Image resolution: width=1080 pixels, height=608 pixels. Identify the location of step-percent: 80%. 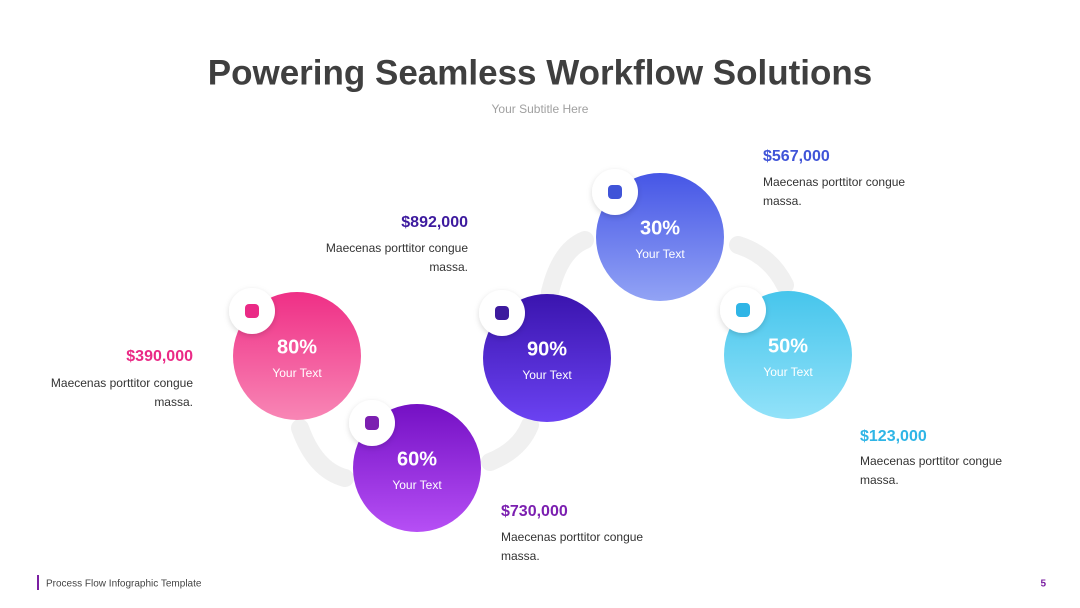
(297, 347).